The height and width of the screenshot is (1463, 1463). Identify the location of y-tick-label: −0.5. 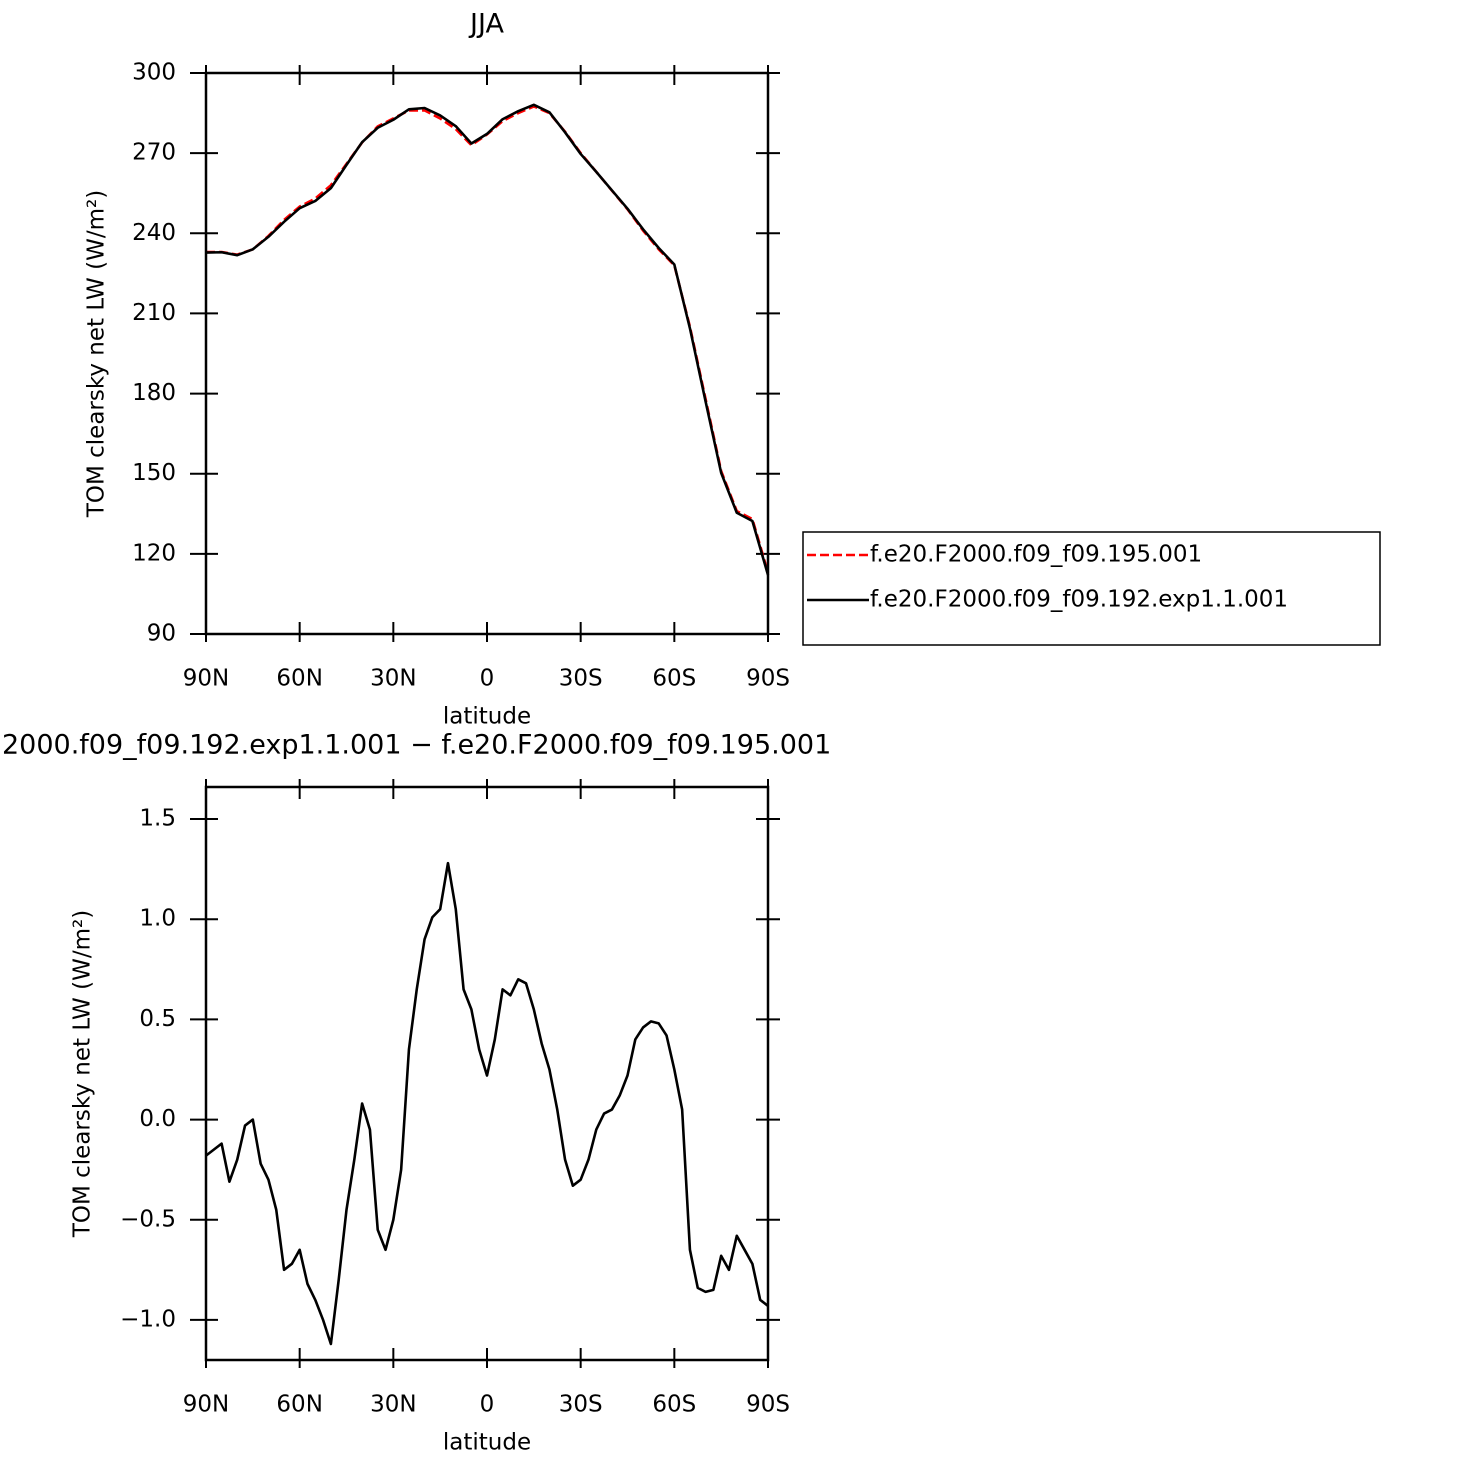
(148, 1219).